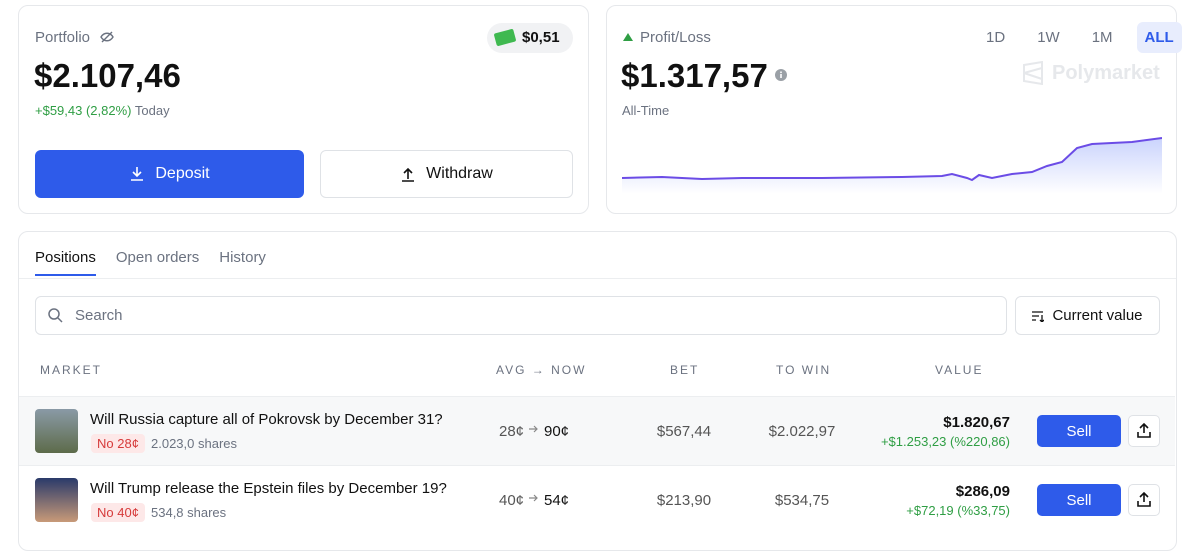  I want to click on range-tabs: 1D 1W 1M ALL, so click(1080, 37).